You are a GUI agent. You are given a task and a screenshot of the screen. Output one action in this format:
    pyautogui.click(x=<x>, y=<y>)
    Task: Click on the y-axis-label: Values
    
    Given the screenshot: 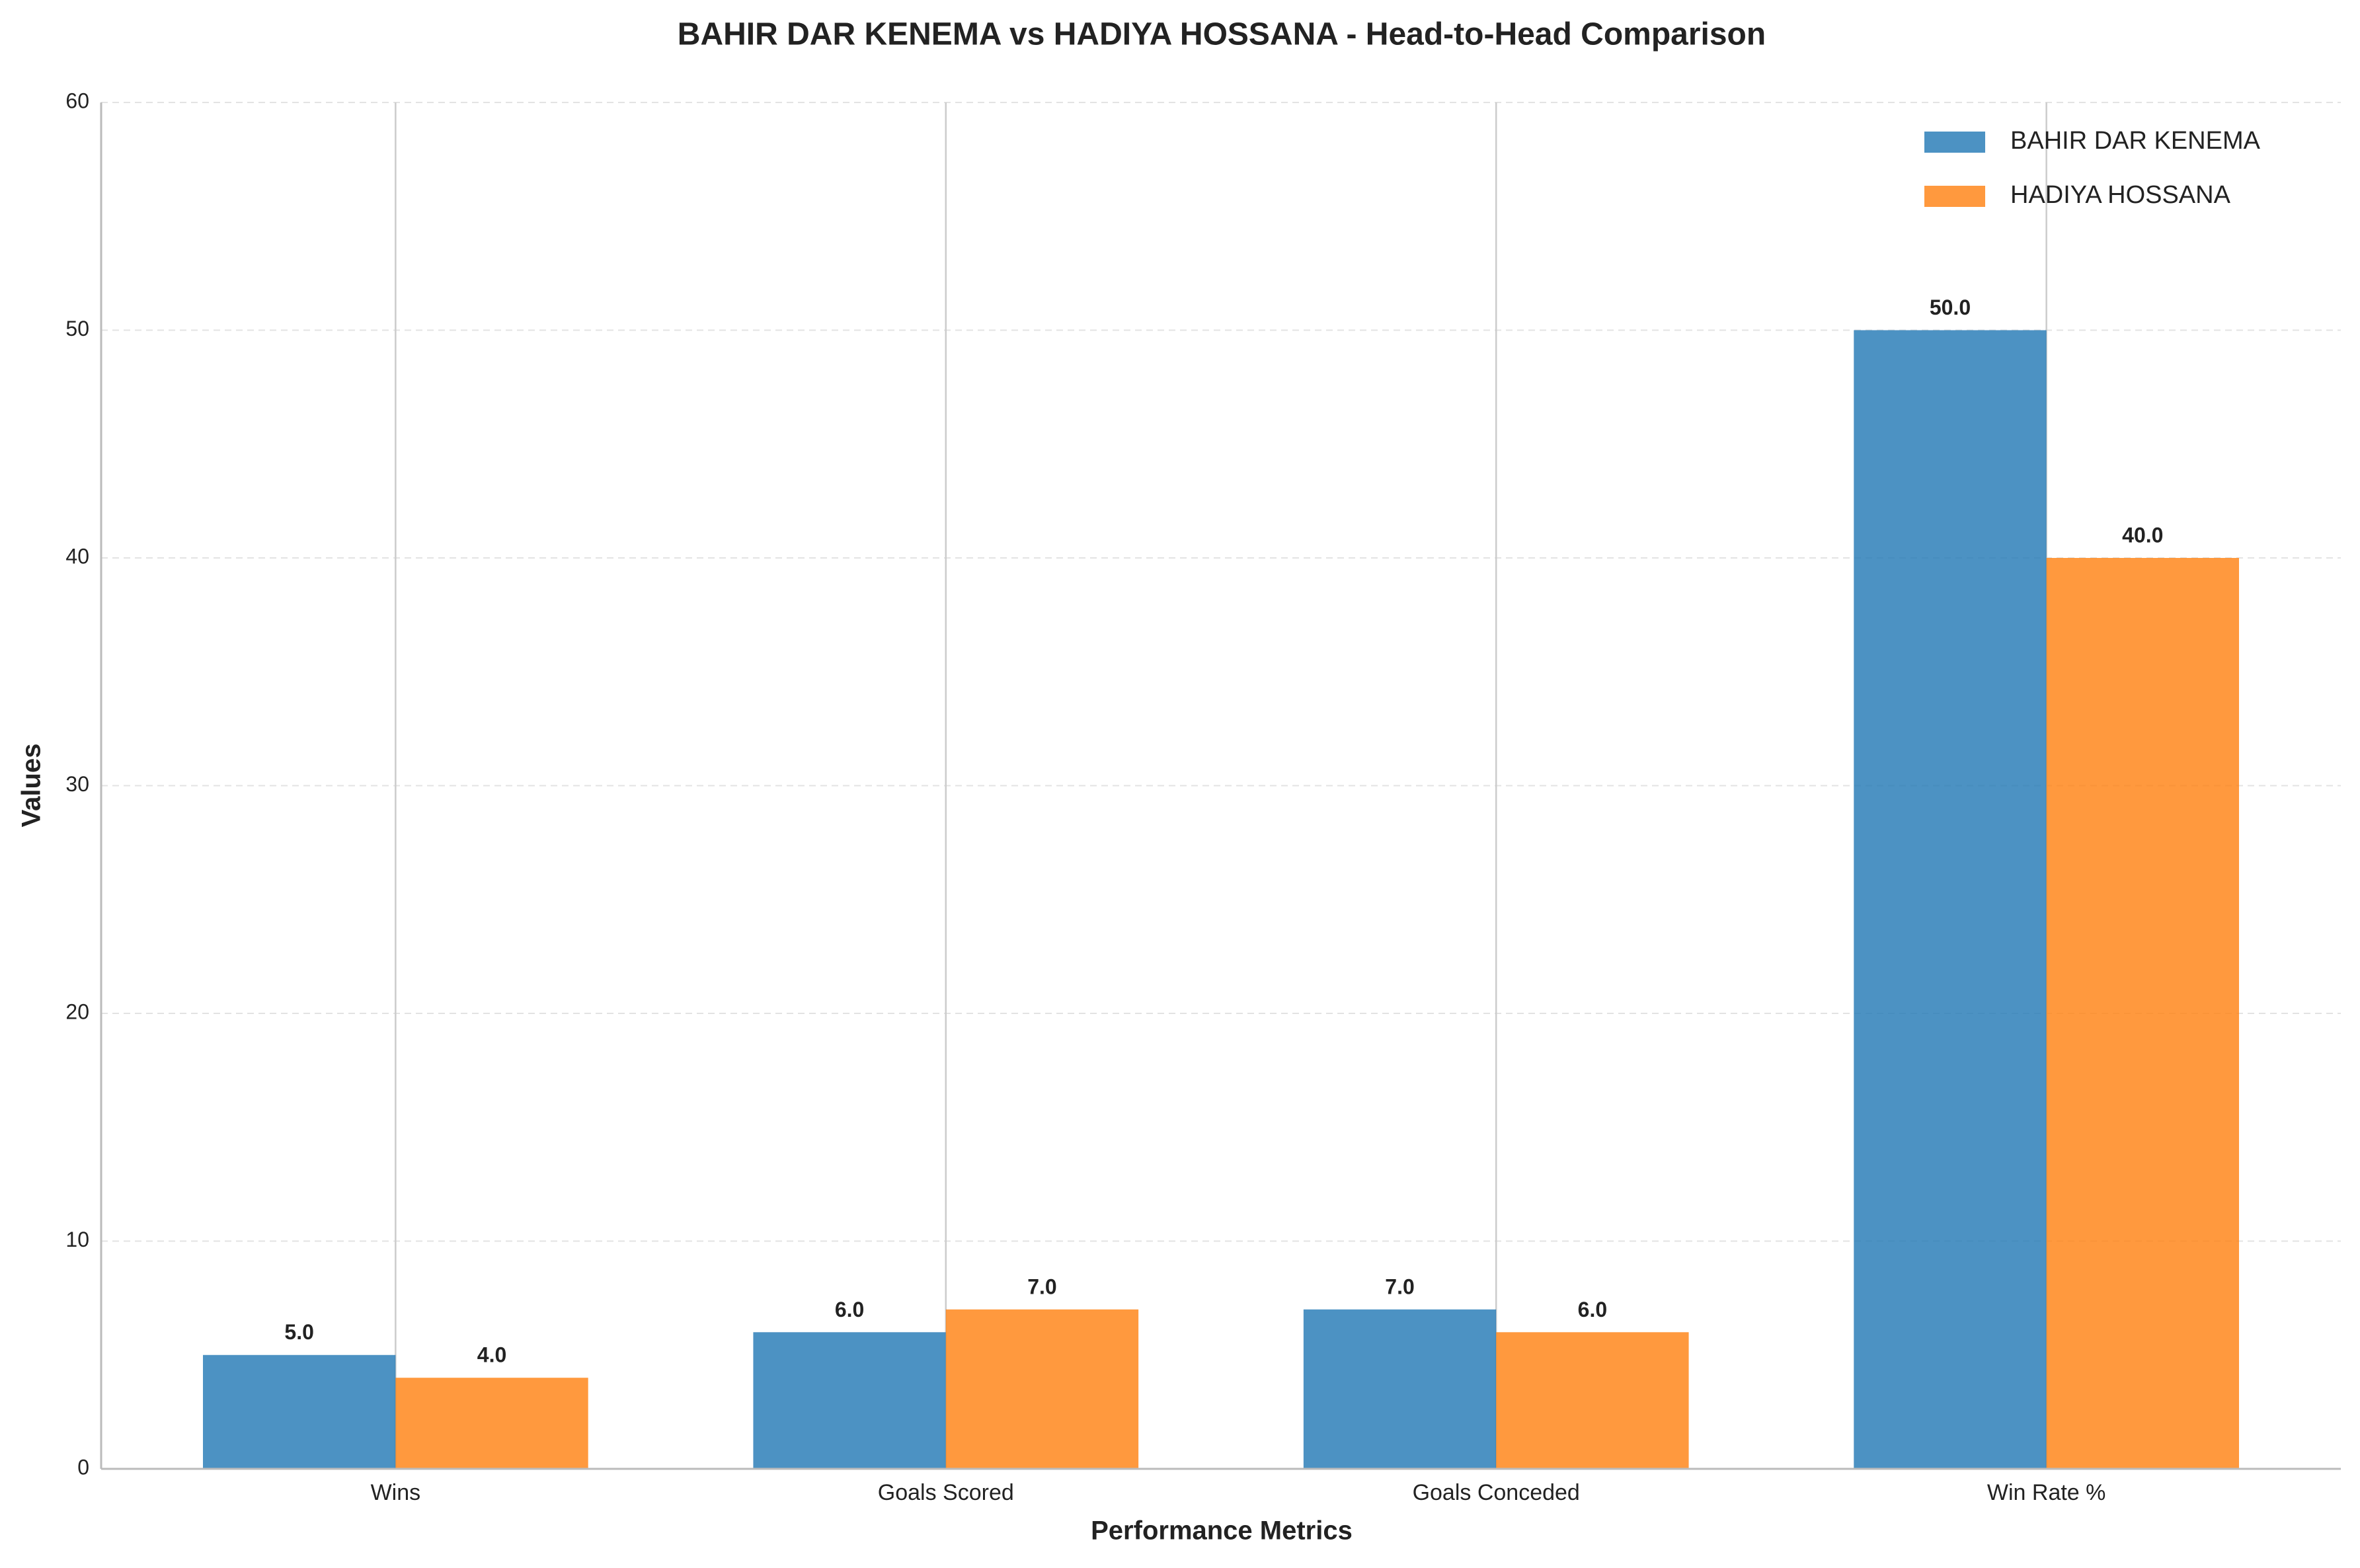 What is the action you would take?
    pyautogui.click(x=31, y=786)
    